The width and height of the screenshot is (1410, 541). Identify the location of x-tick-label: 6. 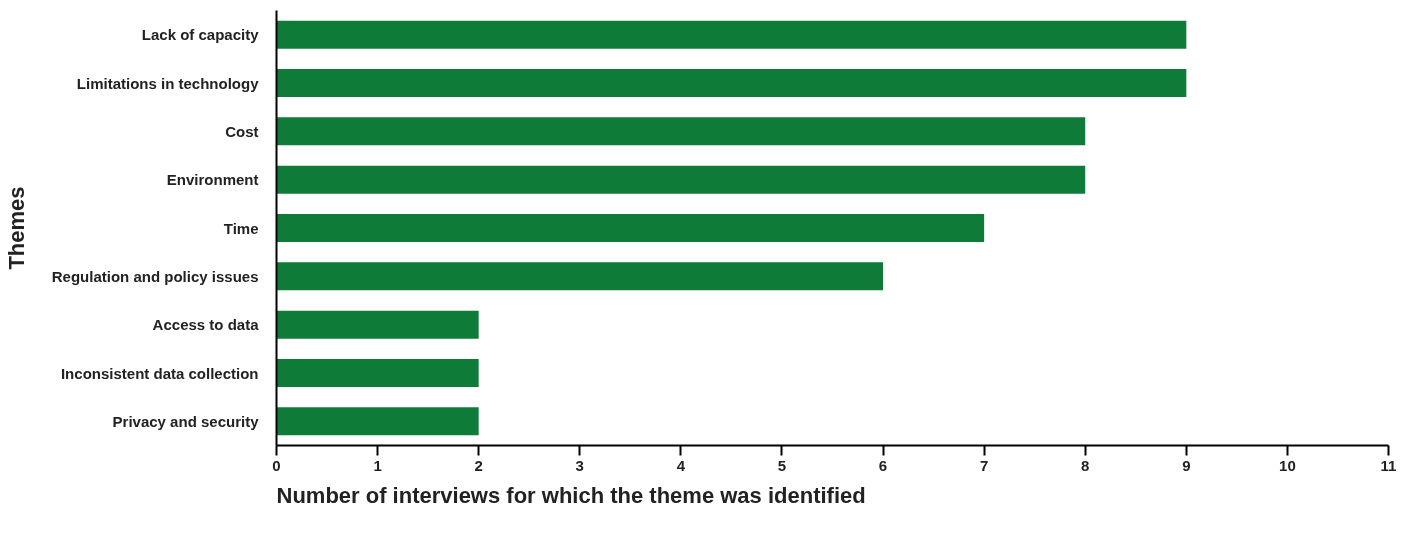
(883, 465).